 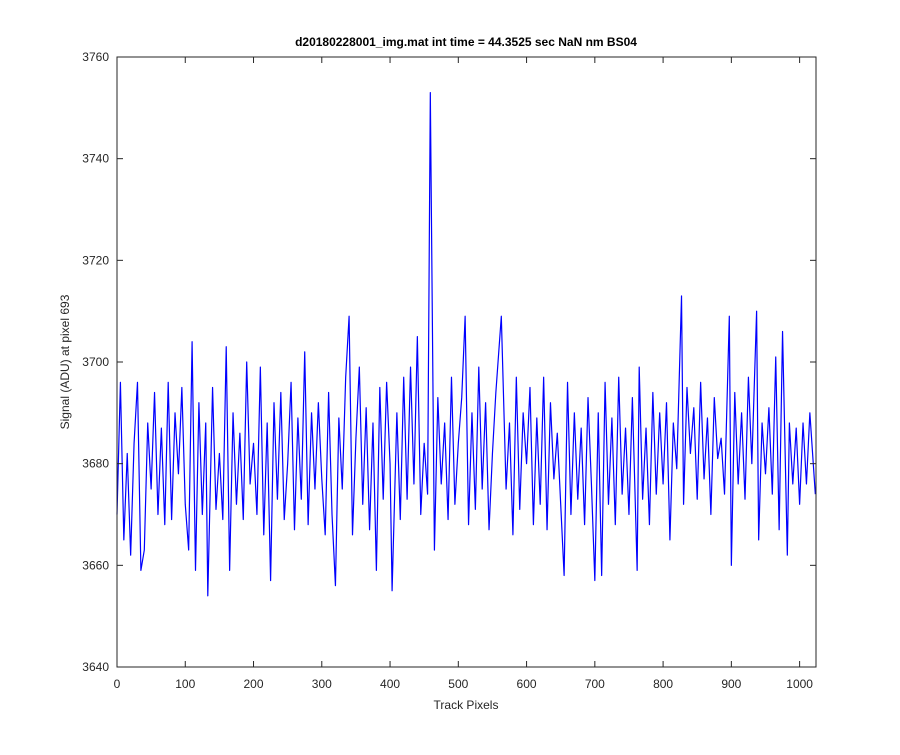 What do you see at coordinates (322, 684) in the screenshot?
I see `x-tick-label: 300` at bounding box center [322, 684].